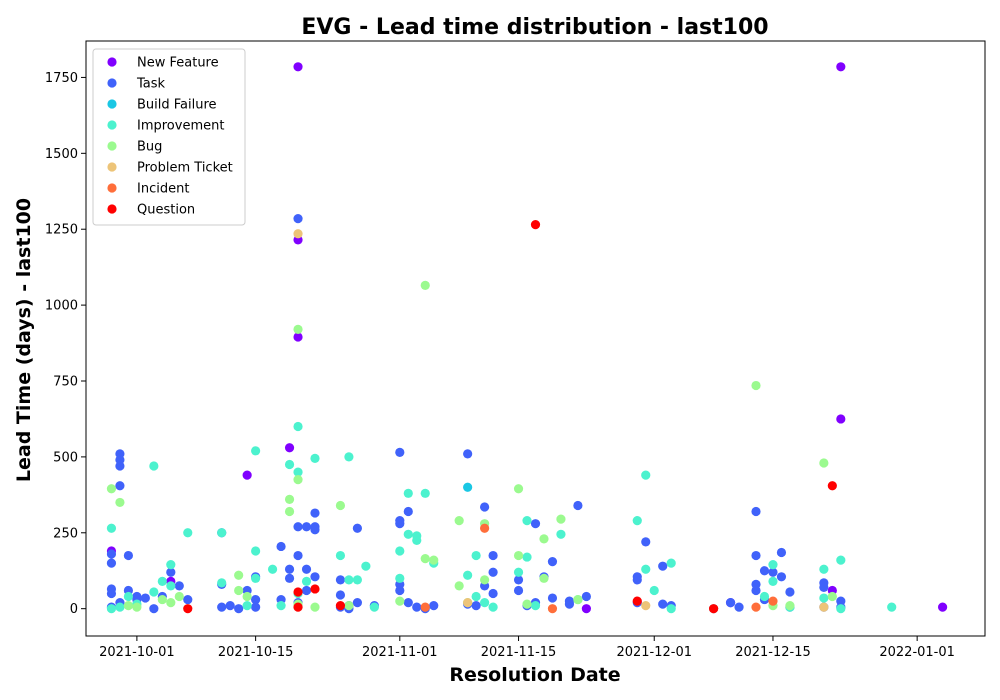 This screenshot has height=700, width=1000. Describe the element at coordinates (185, 168) in the screenshot. I see `legend-label: Problem Ticket` at that location.